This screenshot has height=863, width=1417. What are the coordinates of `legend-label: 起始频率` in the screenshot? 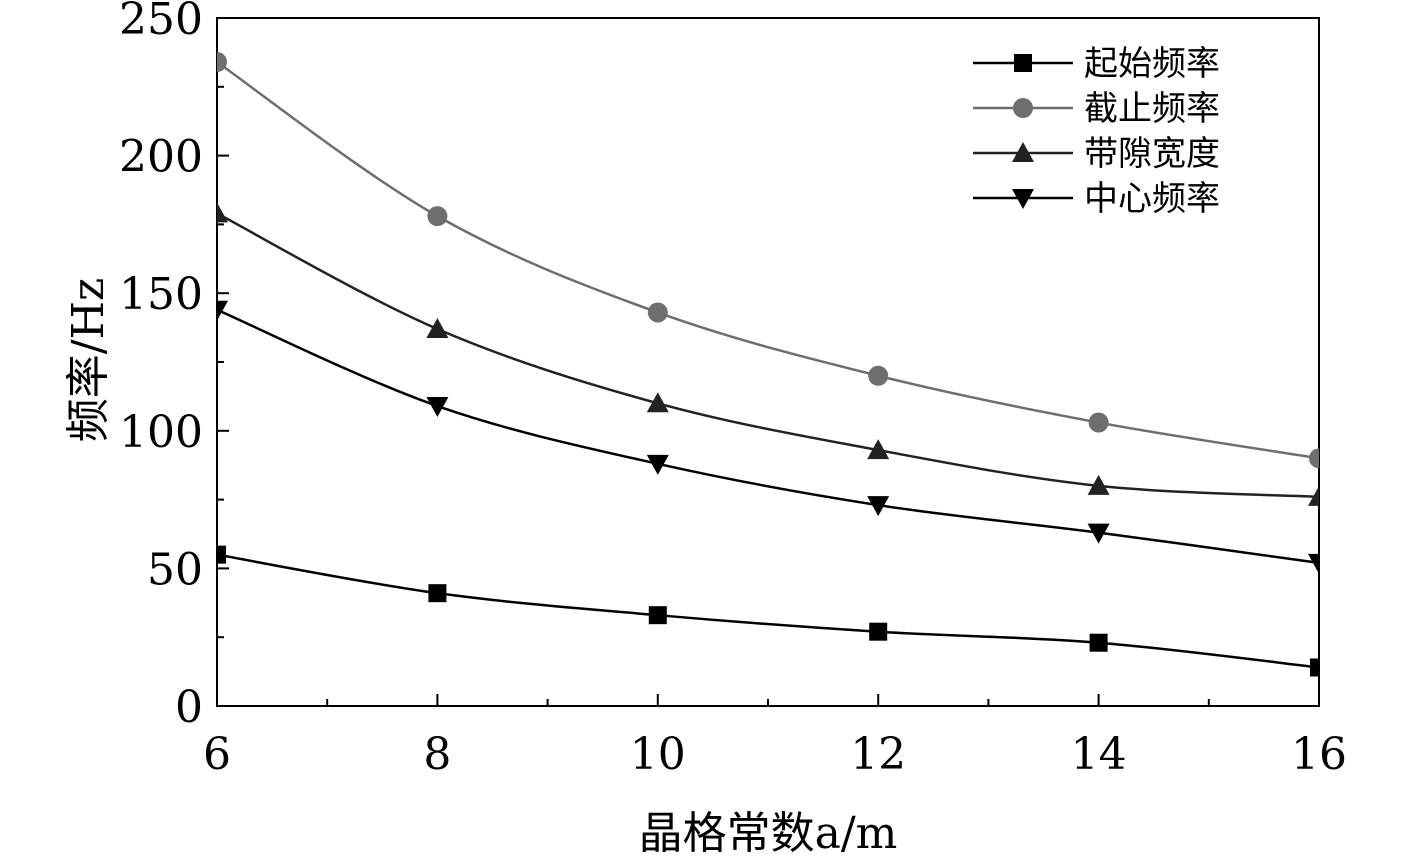 It's located at (1152, 64).